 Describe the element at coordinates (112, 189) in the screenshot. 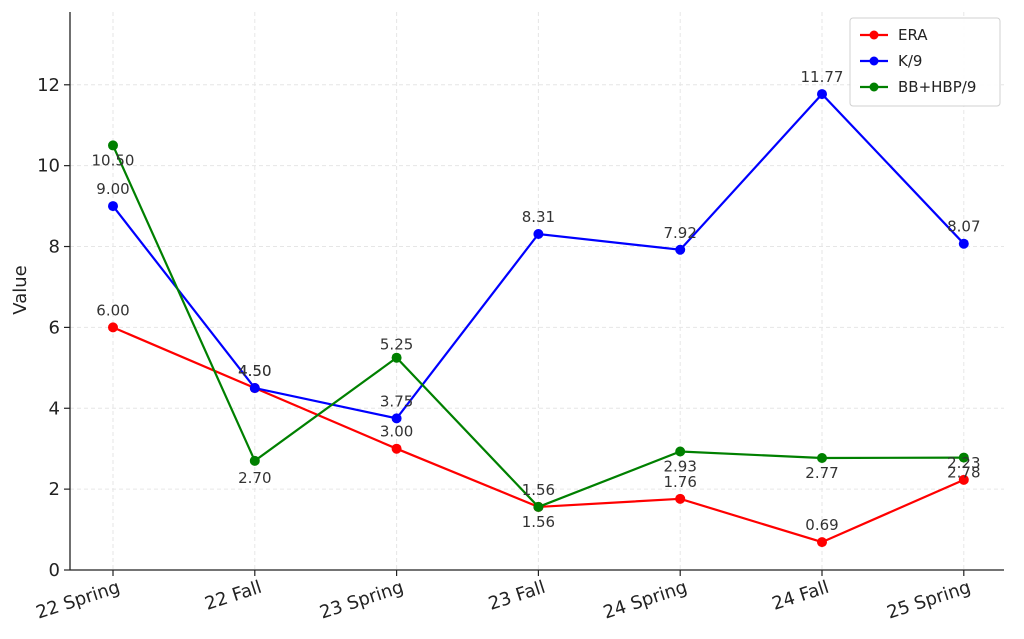

I see `data-label: 9.00` at that location.